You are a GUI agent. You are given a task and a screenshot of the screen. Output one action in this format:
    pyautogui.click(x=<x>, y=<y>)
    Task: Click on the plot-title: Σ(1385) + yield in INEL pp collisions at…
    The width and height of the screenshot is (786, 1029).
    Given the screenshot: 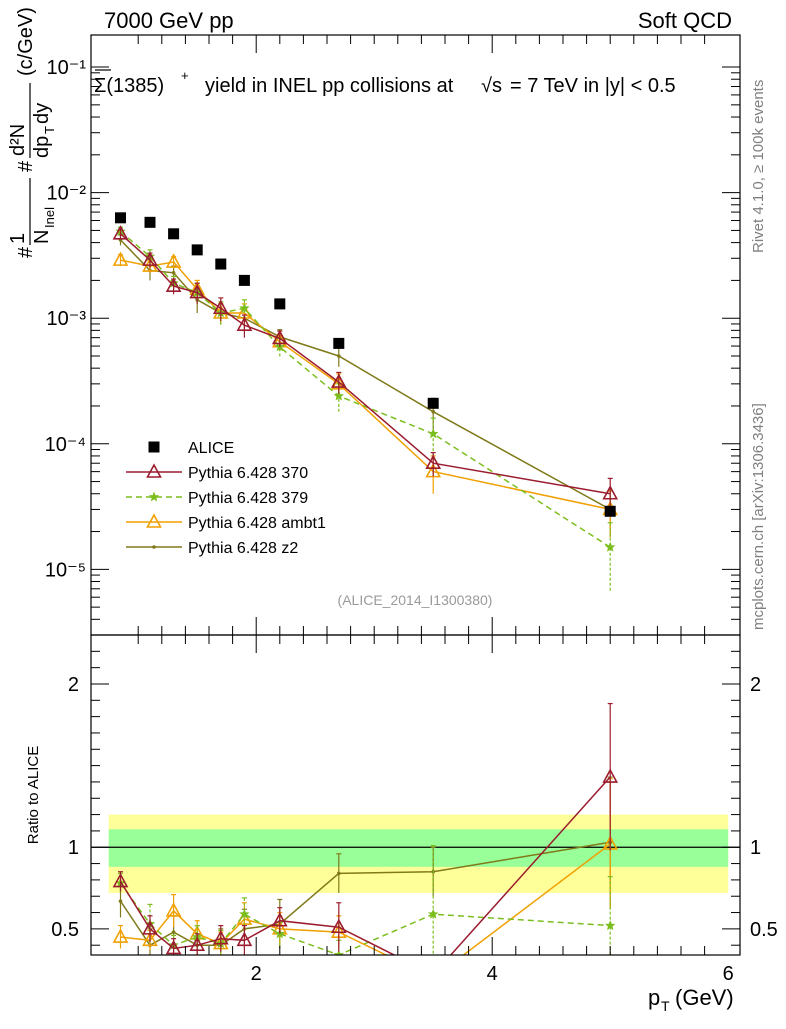 What is the action you would take?
    pyautogui.click(x=385, y=82)
    